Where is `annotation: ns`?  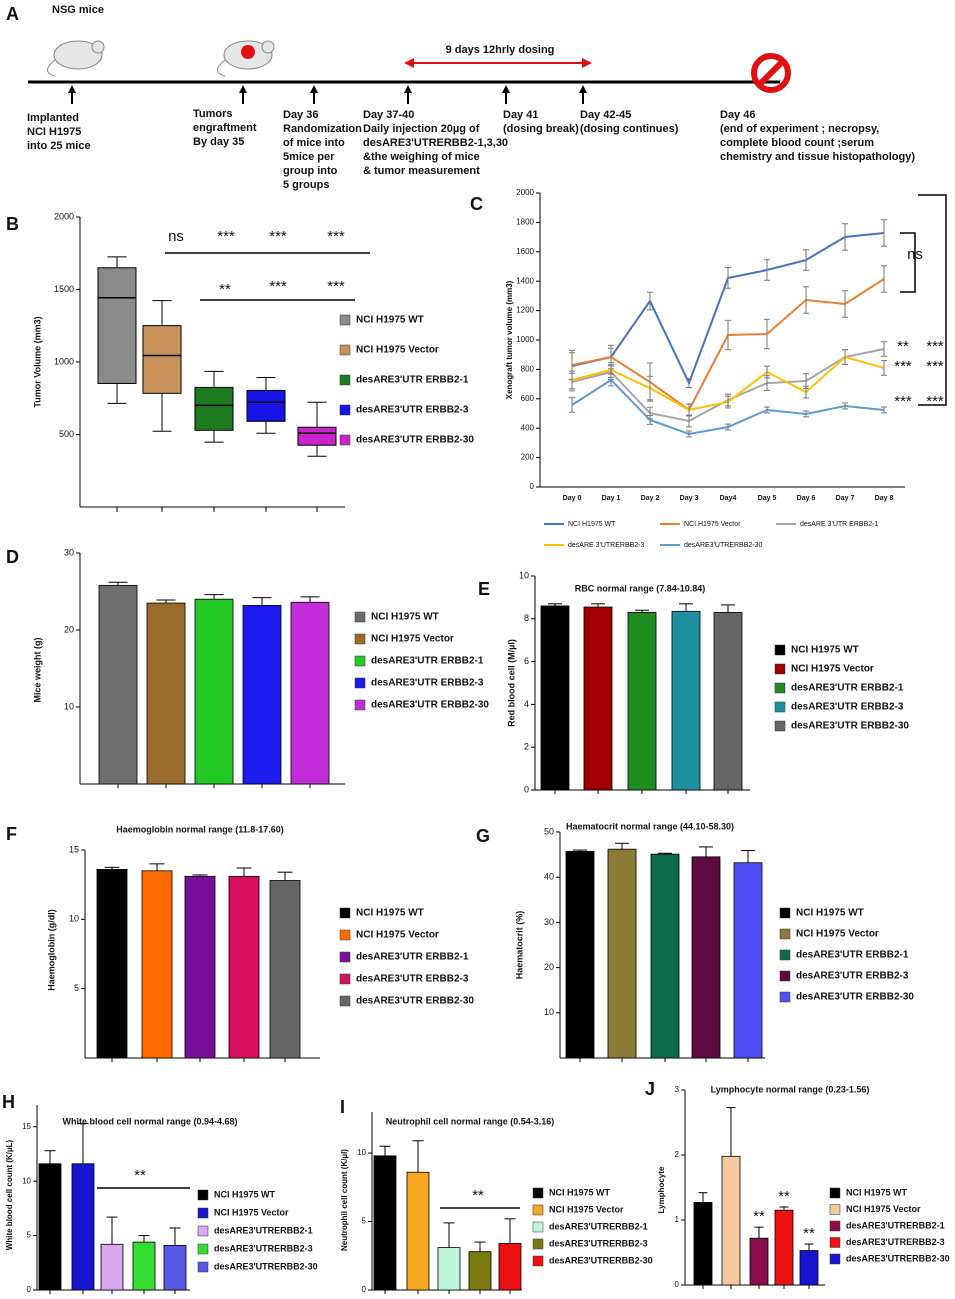
annotation: ns is located at coordinates (176, 236).